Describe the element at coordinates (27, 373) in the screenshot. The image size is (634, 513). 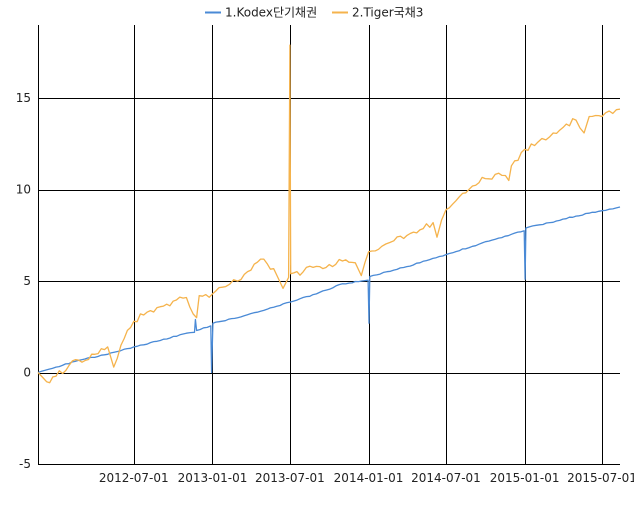
I see `y-tick-label: 0` at that location.